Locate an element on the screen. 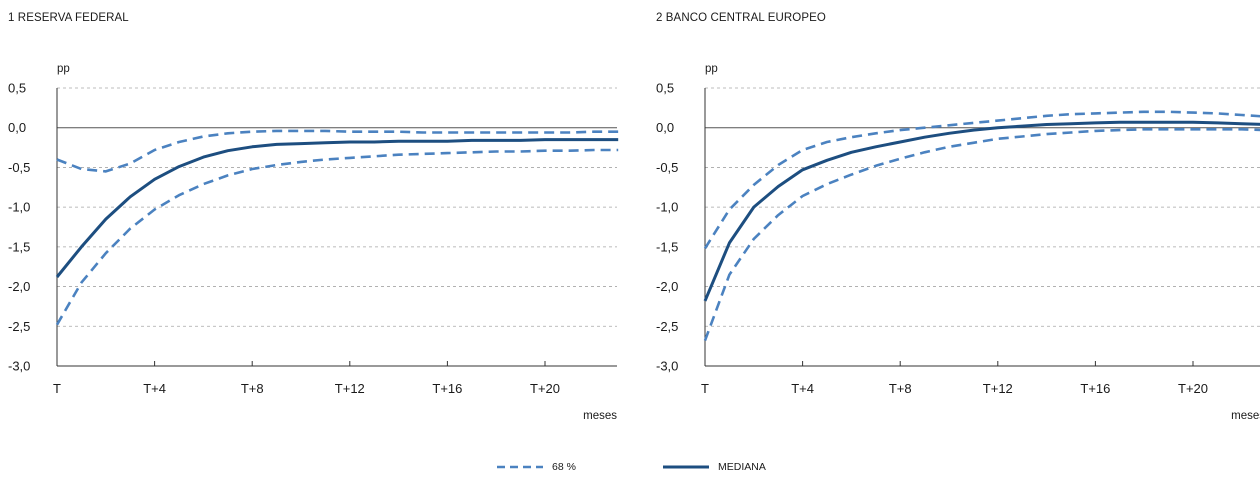  legend-item-mediana: MEDIANA is located at coordinates (714, 467).